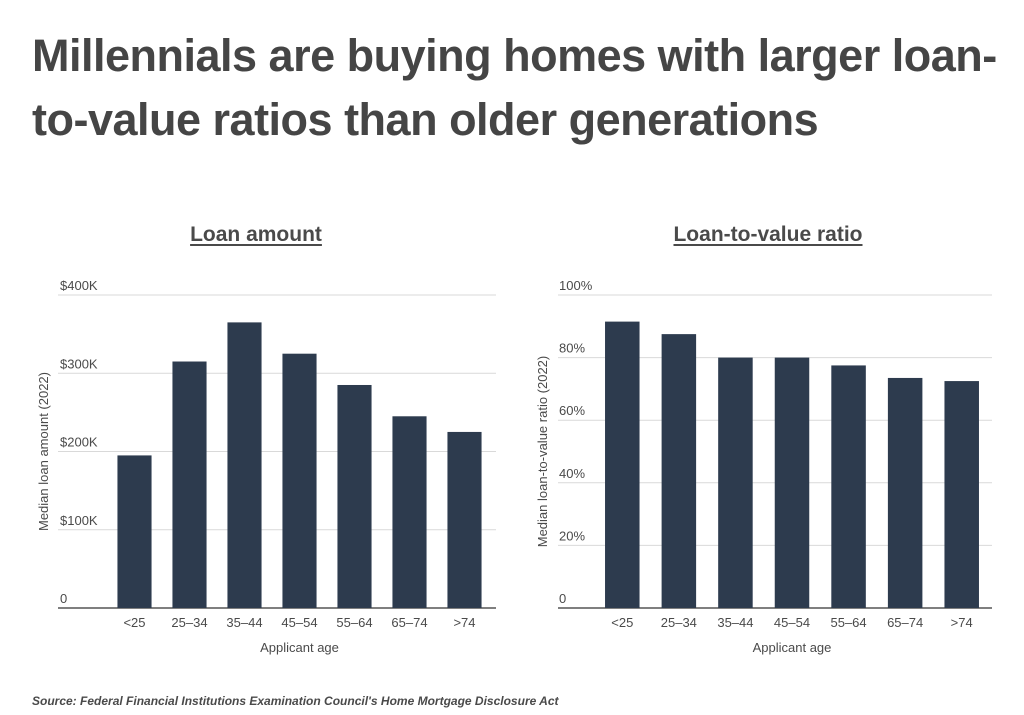 Image resolution: width=1024 pixels, height=715 pixels. I want to click on loan-amount-y-tick-label: $100K, so click(79, 520).